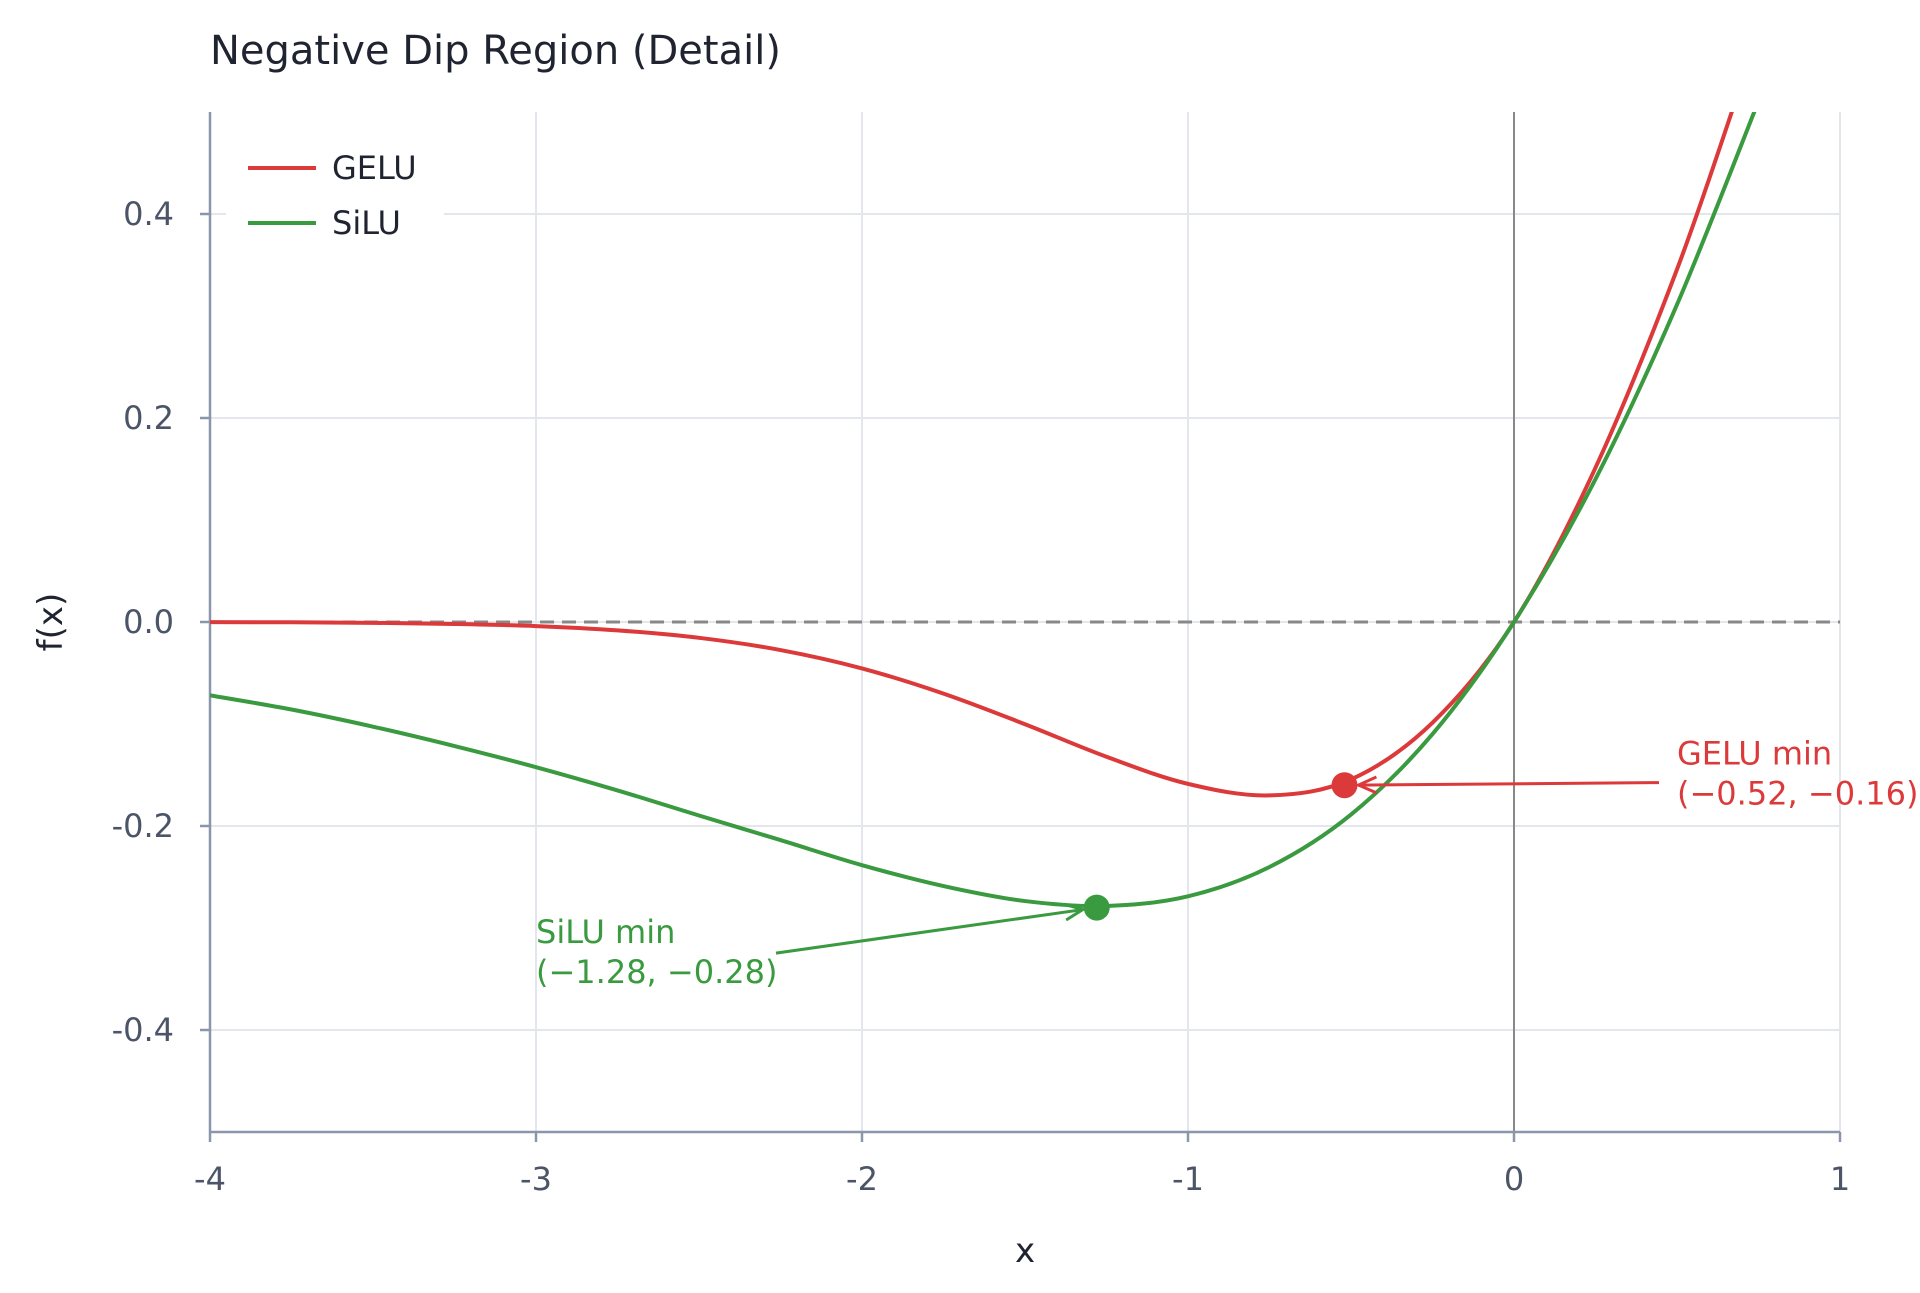 This screenshot has width=1920, height=1293. Describe the element at coordinates (148, 418) in the screenshot. I see `y-tick-label: 0.2` at that location.